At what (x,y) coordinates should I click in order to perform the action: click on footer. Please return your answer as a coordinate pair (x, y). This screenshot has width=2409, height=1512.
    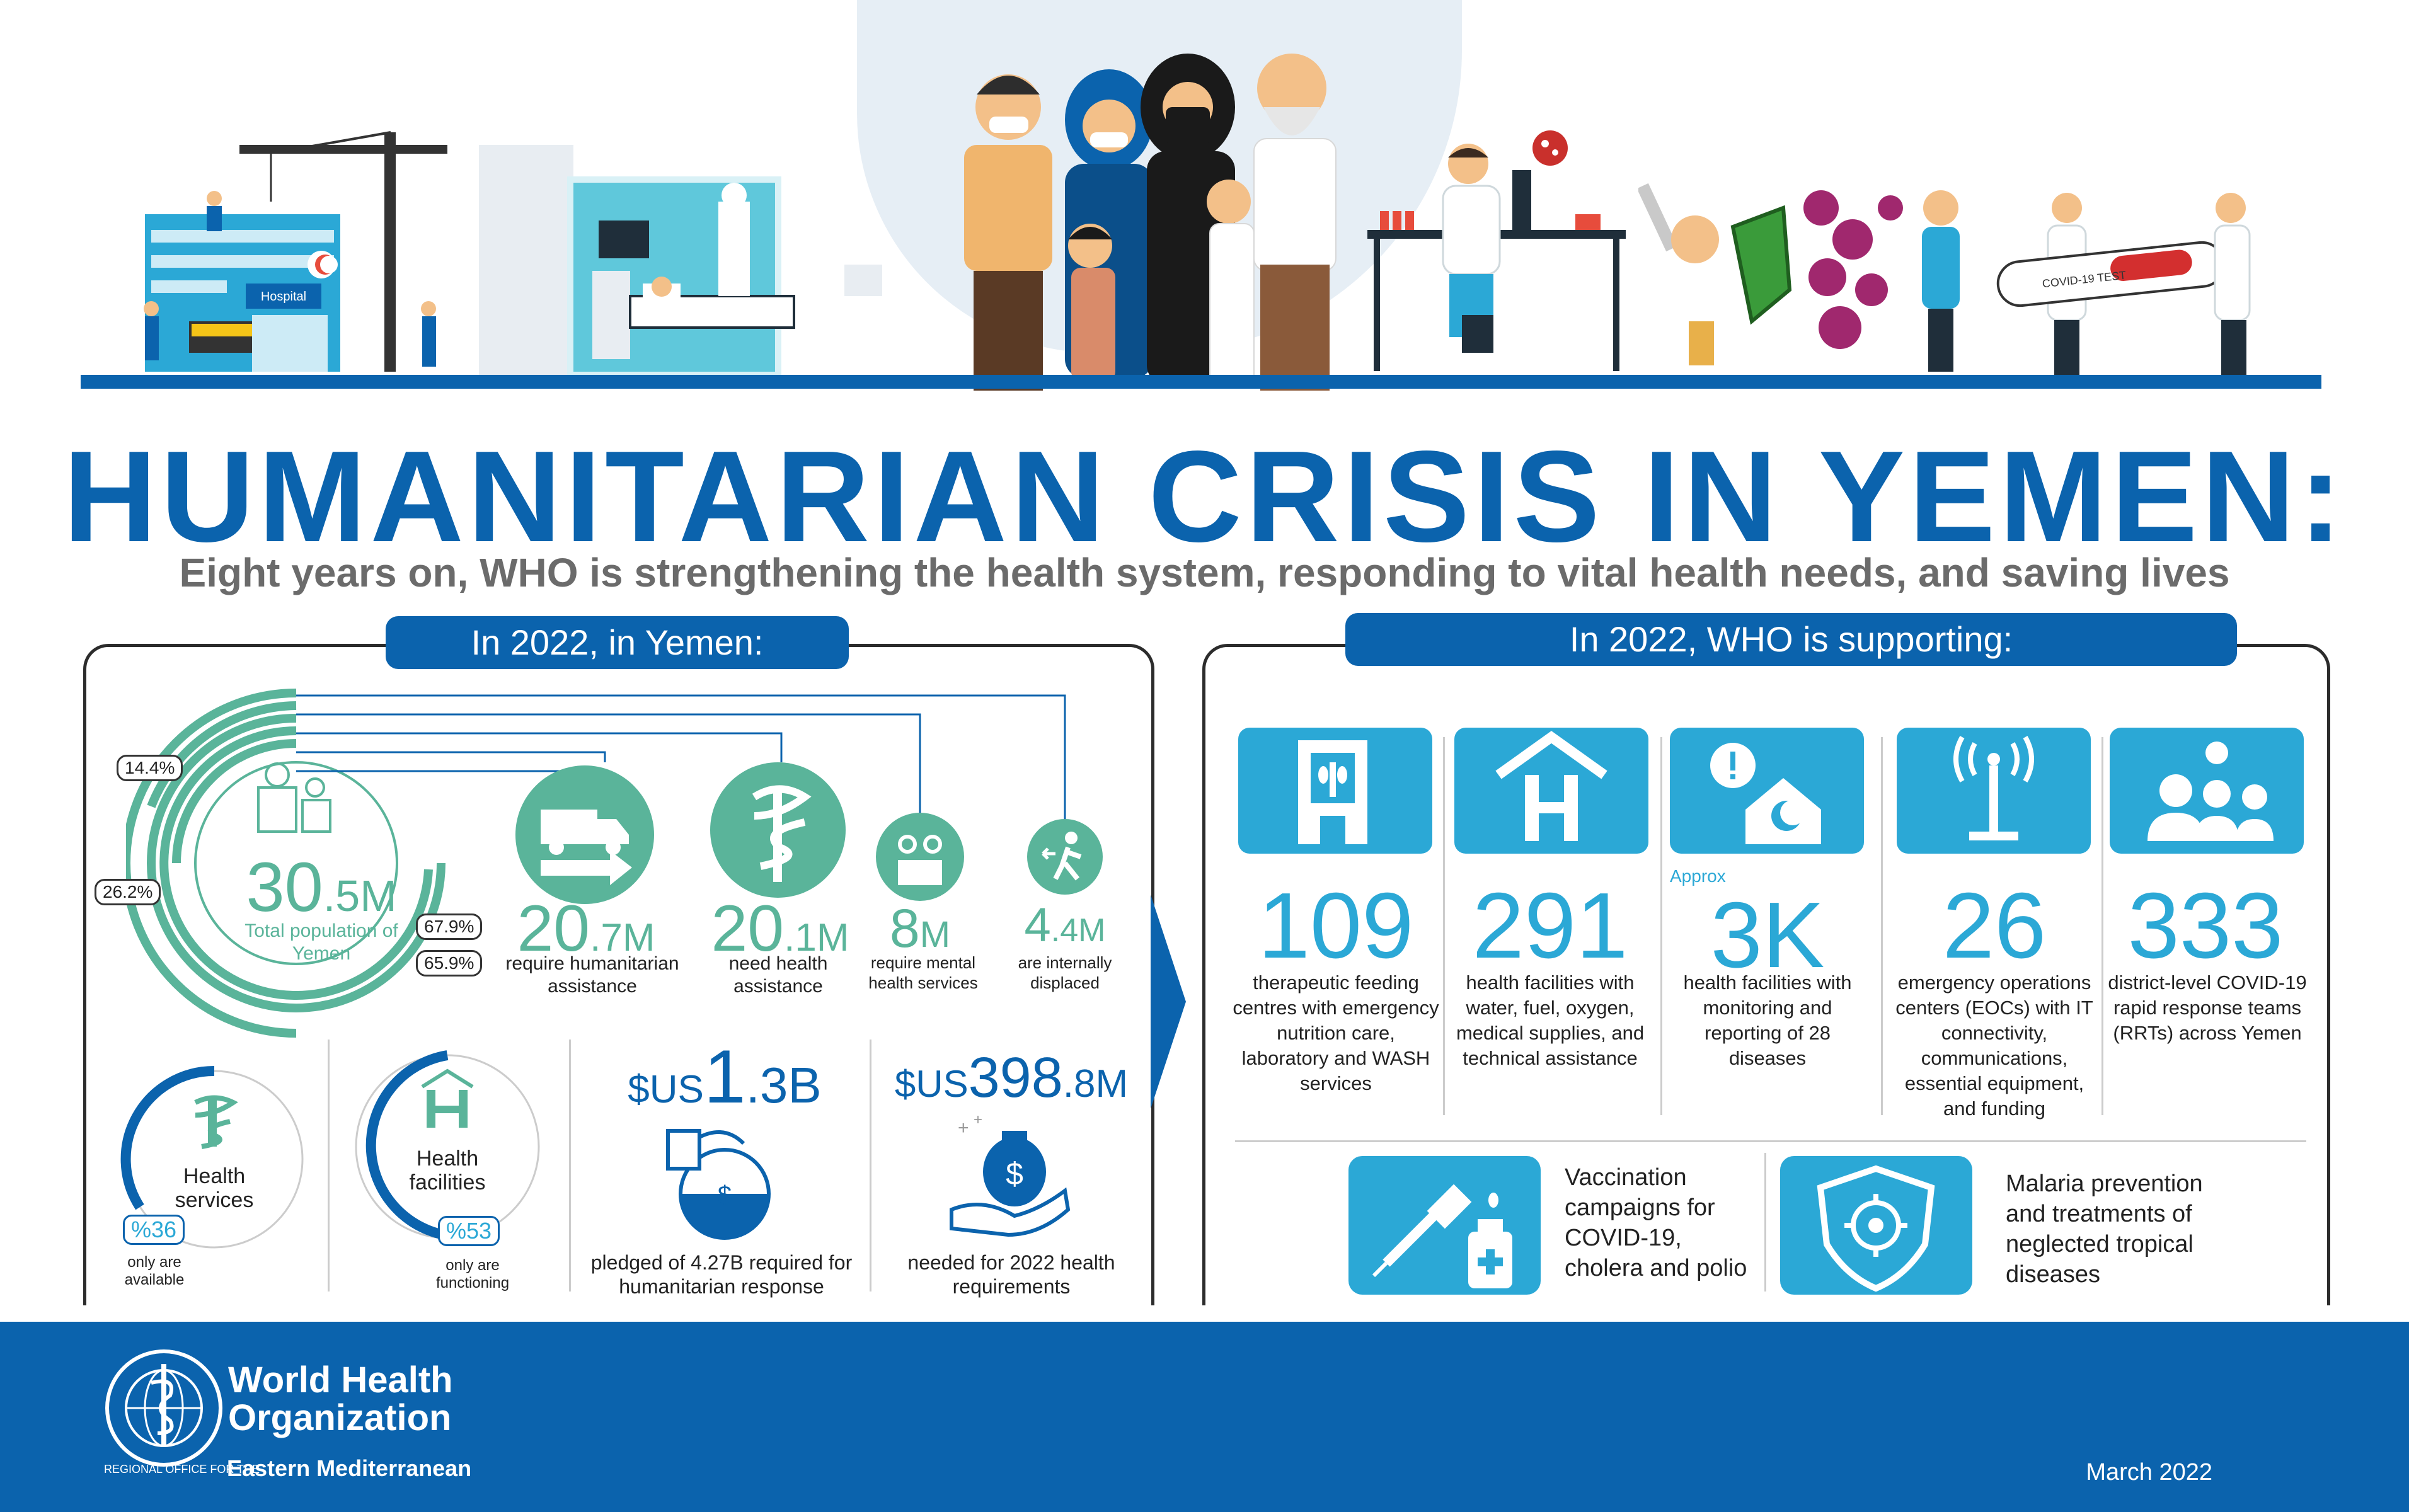
    Looking at the image, I should click on (1204, 1417).